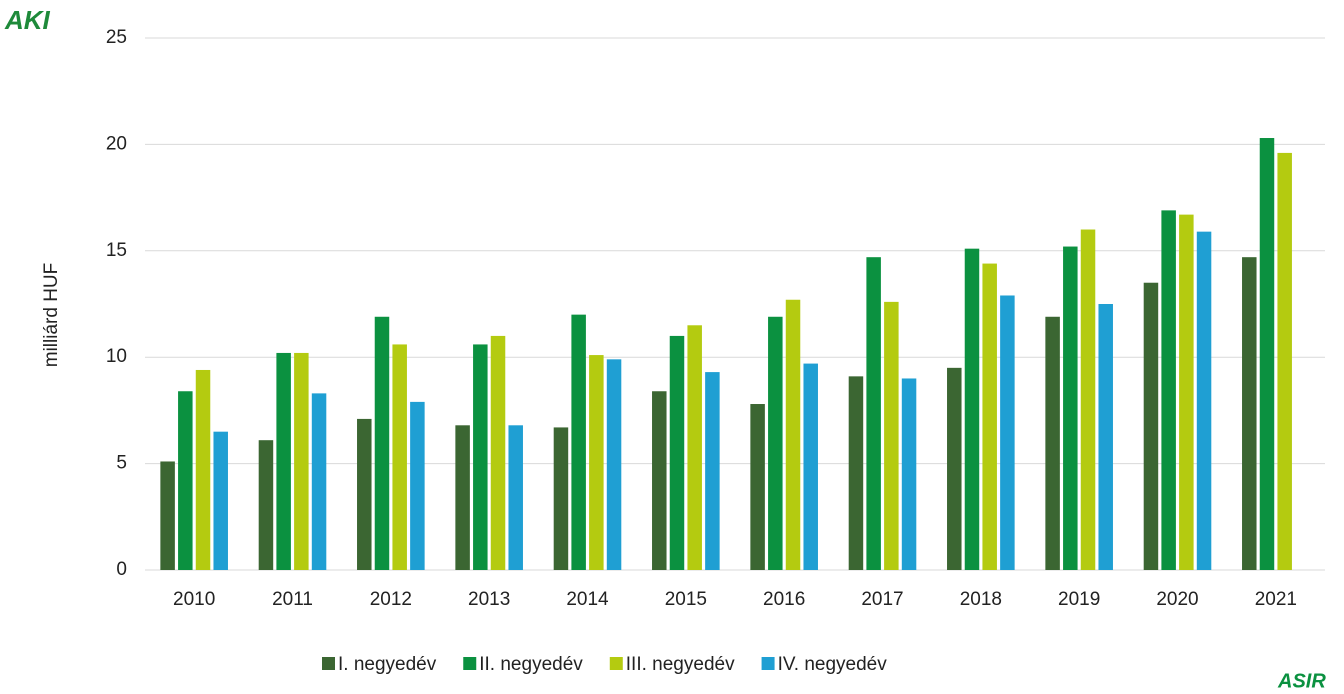 The width and height of the screenshot is (1344, 694). What do you see at coordinates (1301, 681) in the screenshot?
I see `logo: ASIR` at bounding box center [1301, 681].